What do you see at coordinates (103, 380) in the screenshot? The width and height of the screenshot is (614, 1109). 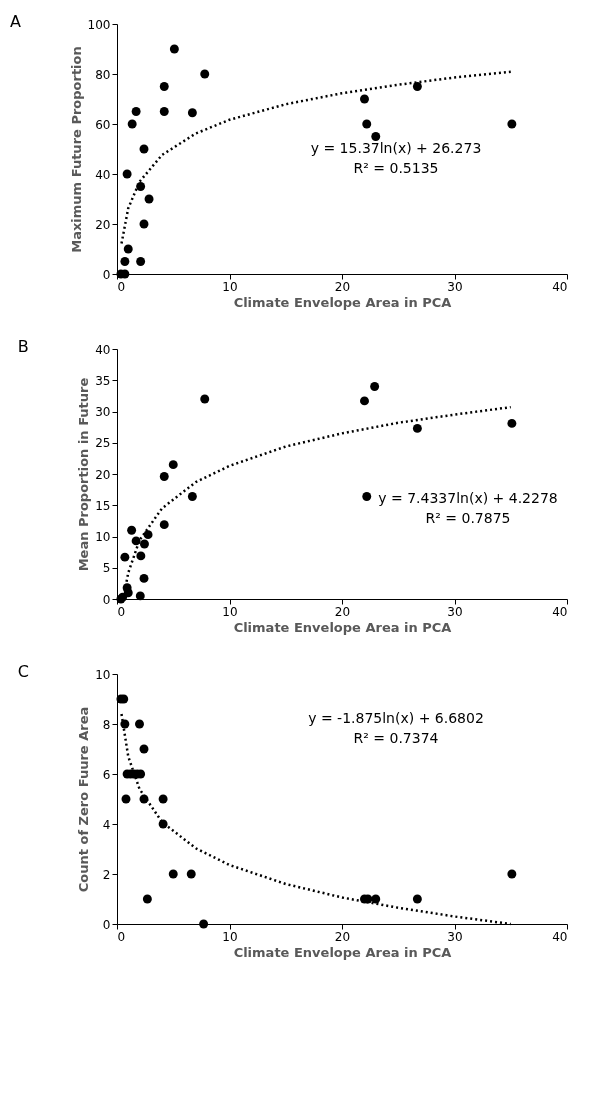 I see `y-tick-label: 35` at bounding box center [103, 380].